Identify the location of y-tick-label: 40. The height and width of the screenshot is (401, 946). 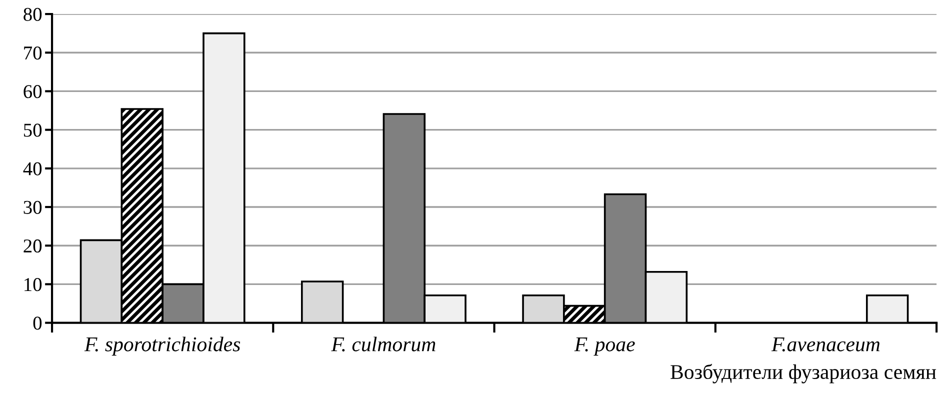
(32, 169).